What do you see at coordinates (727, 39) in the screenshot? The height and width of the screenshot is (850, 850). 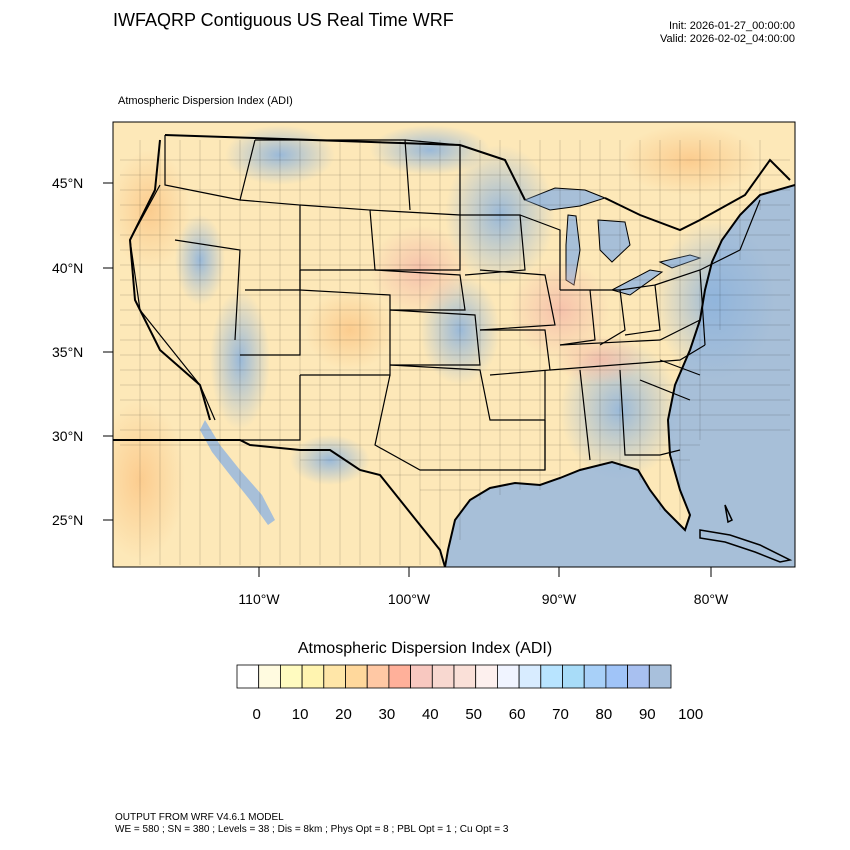 I see `valid-time: Valid: 2026-02-02_04:00:00` at bounding box center [727, 39].